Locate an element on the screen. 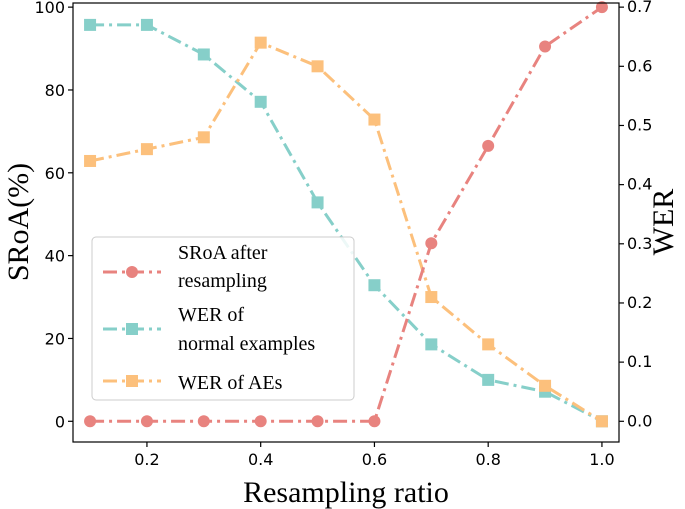  legend-box is located at coordinates (223, 318).